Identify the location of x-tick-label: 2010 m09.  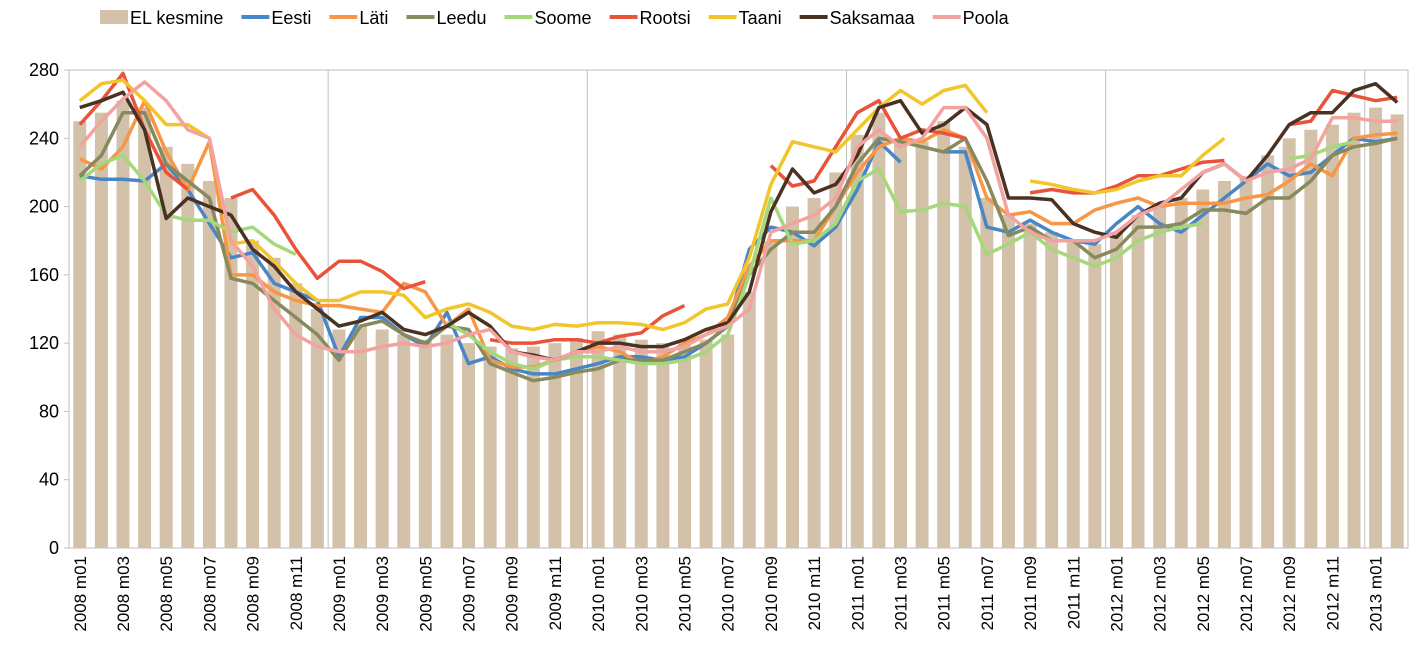
(771, 594).